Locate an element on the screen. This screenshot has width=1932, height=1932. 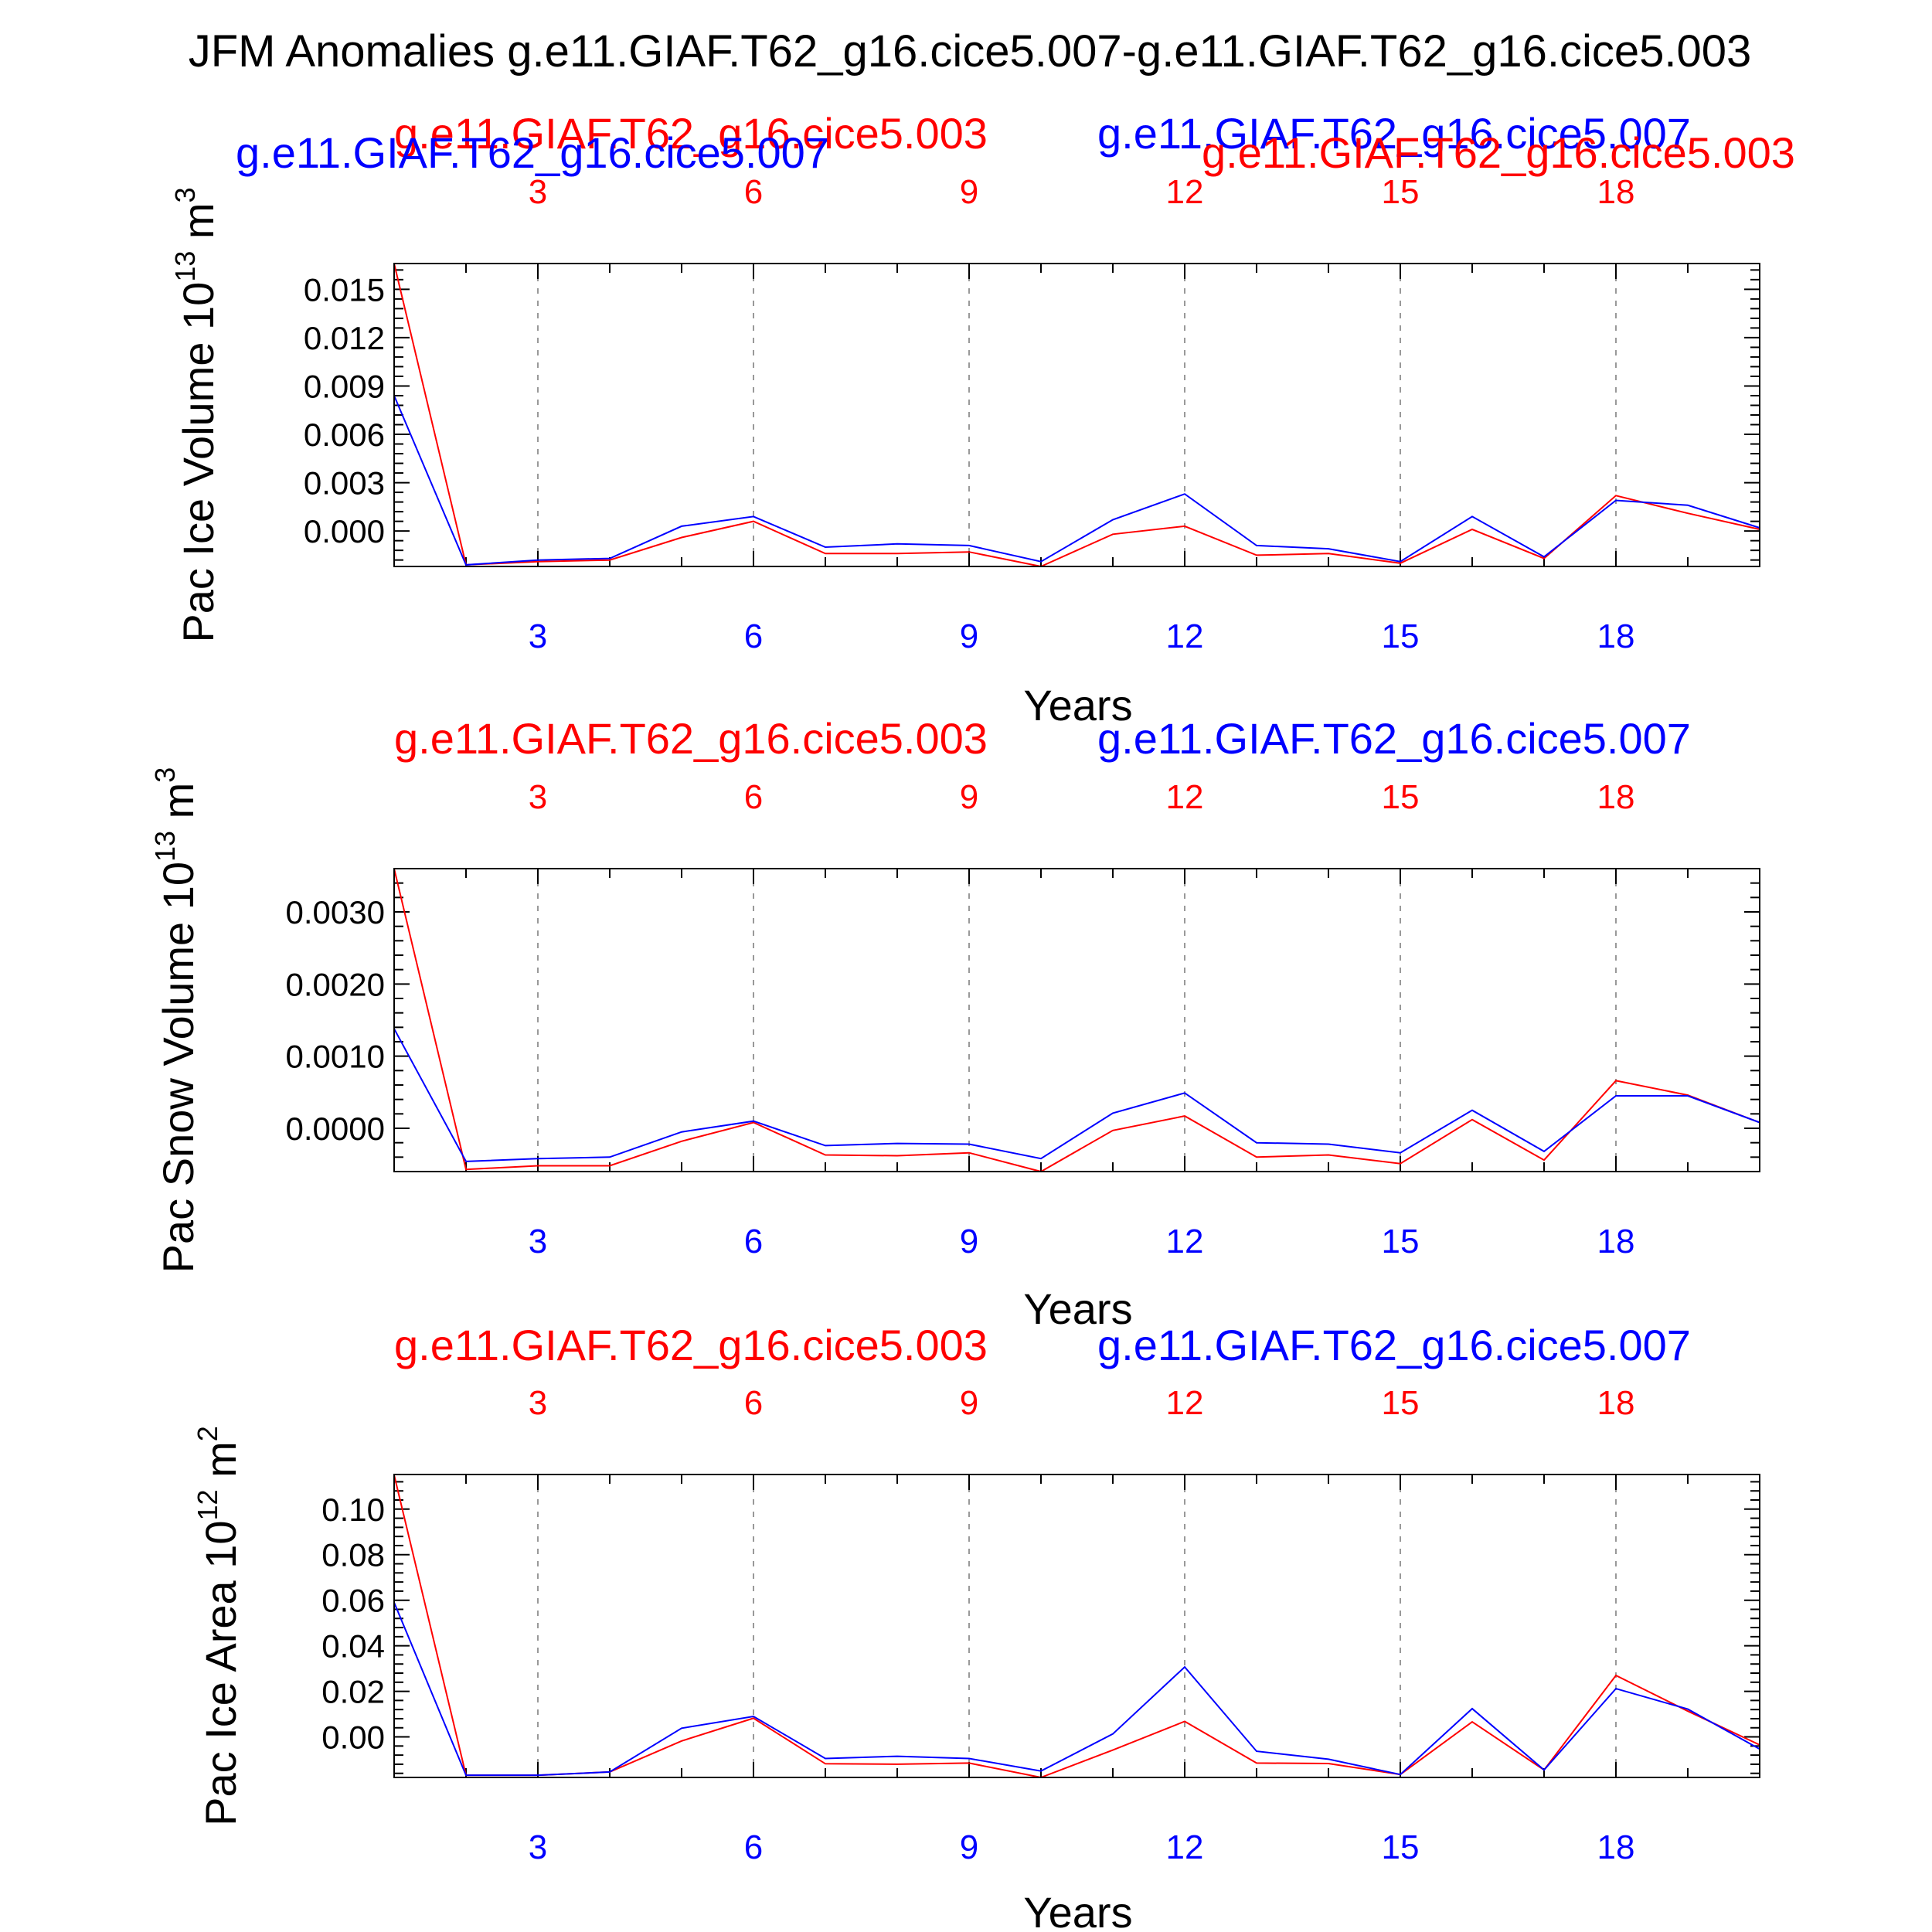
panel2-label-blue: g.e11.GIAF.T62_g16.cice5.007 is located at coordinates (1394, 738).